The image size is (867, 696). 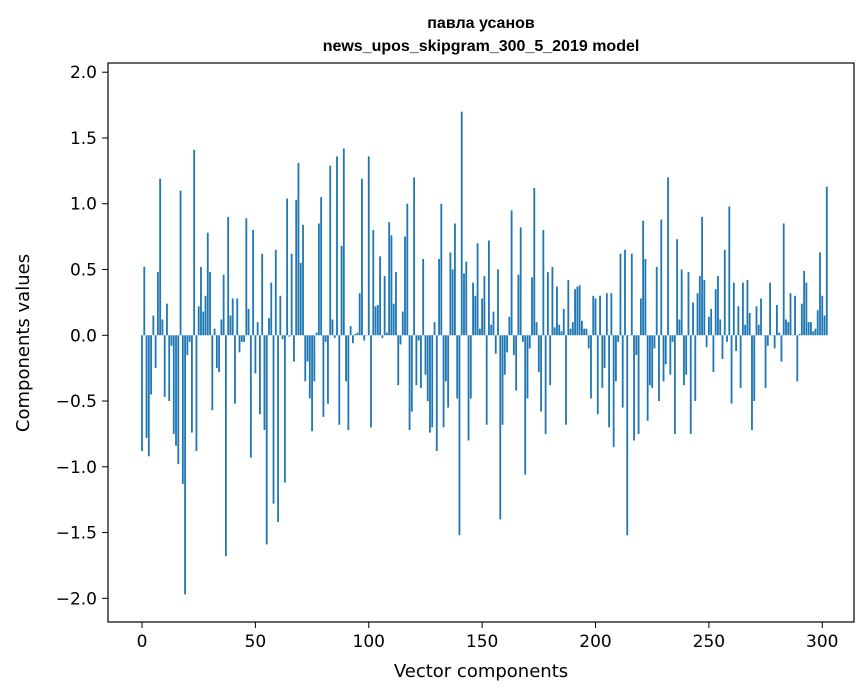 What do you see at coordinates (822, 642) in the screenshot?
I see `x-tick-label: 300` at bounding box center [822, 642].